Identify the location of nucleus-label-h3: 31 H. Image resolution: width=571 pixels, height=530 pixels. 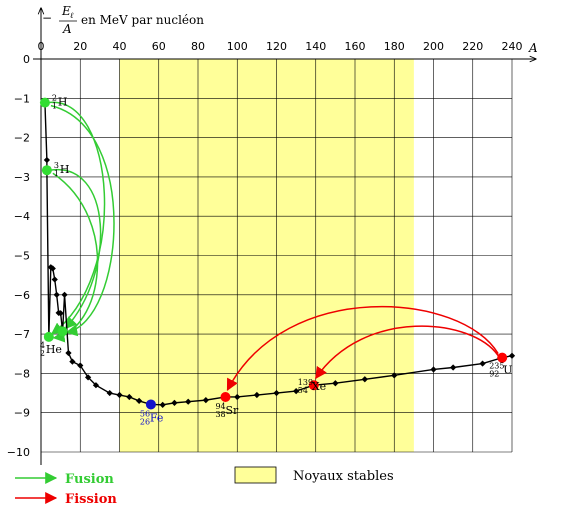
(62, 169).